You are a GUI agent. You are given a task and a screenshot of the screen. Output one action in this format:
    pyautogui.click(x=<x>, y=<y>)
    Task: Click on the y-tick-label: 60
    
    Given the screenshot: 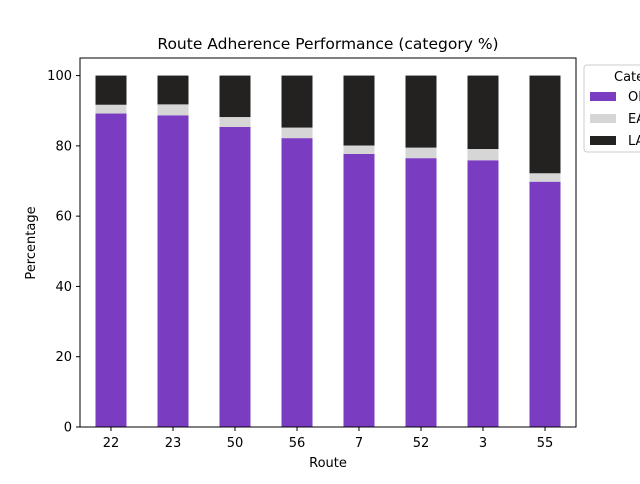 What is the action you would take?
    pyautogui.click(x=63, y=217)
    